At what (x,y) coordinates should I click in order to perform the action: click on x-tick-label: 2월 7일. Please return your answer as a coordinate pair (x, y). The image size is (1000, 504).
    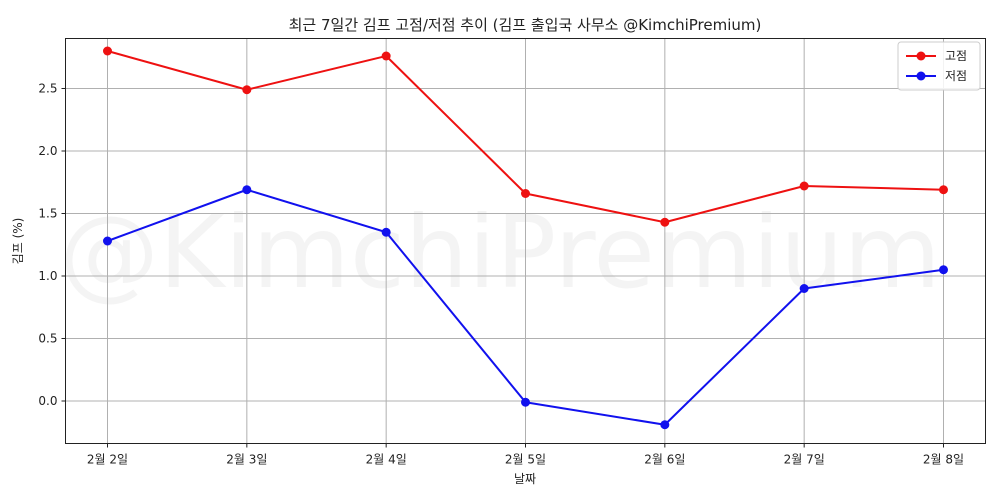
    Looking at the image, I should click on (804, 460).